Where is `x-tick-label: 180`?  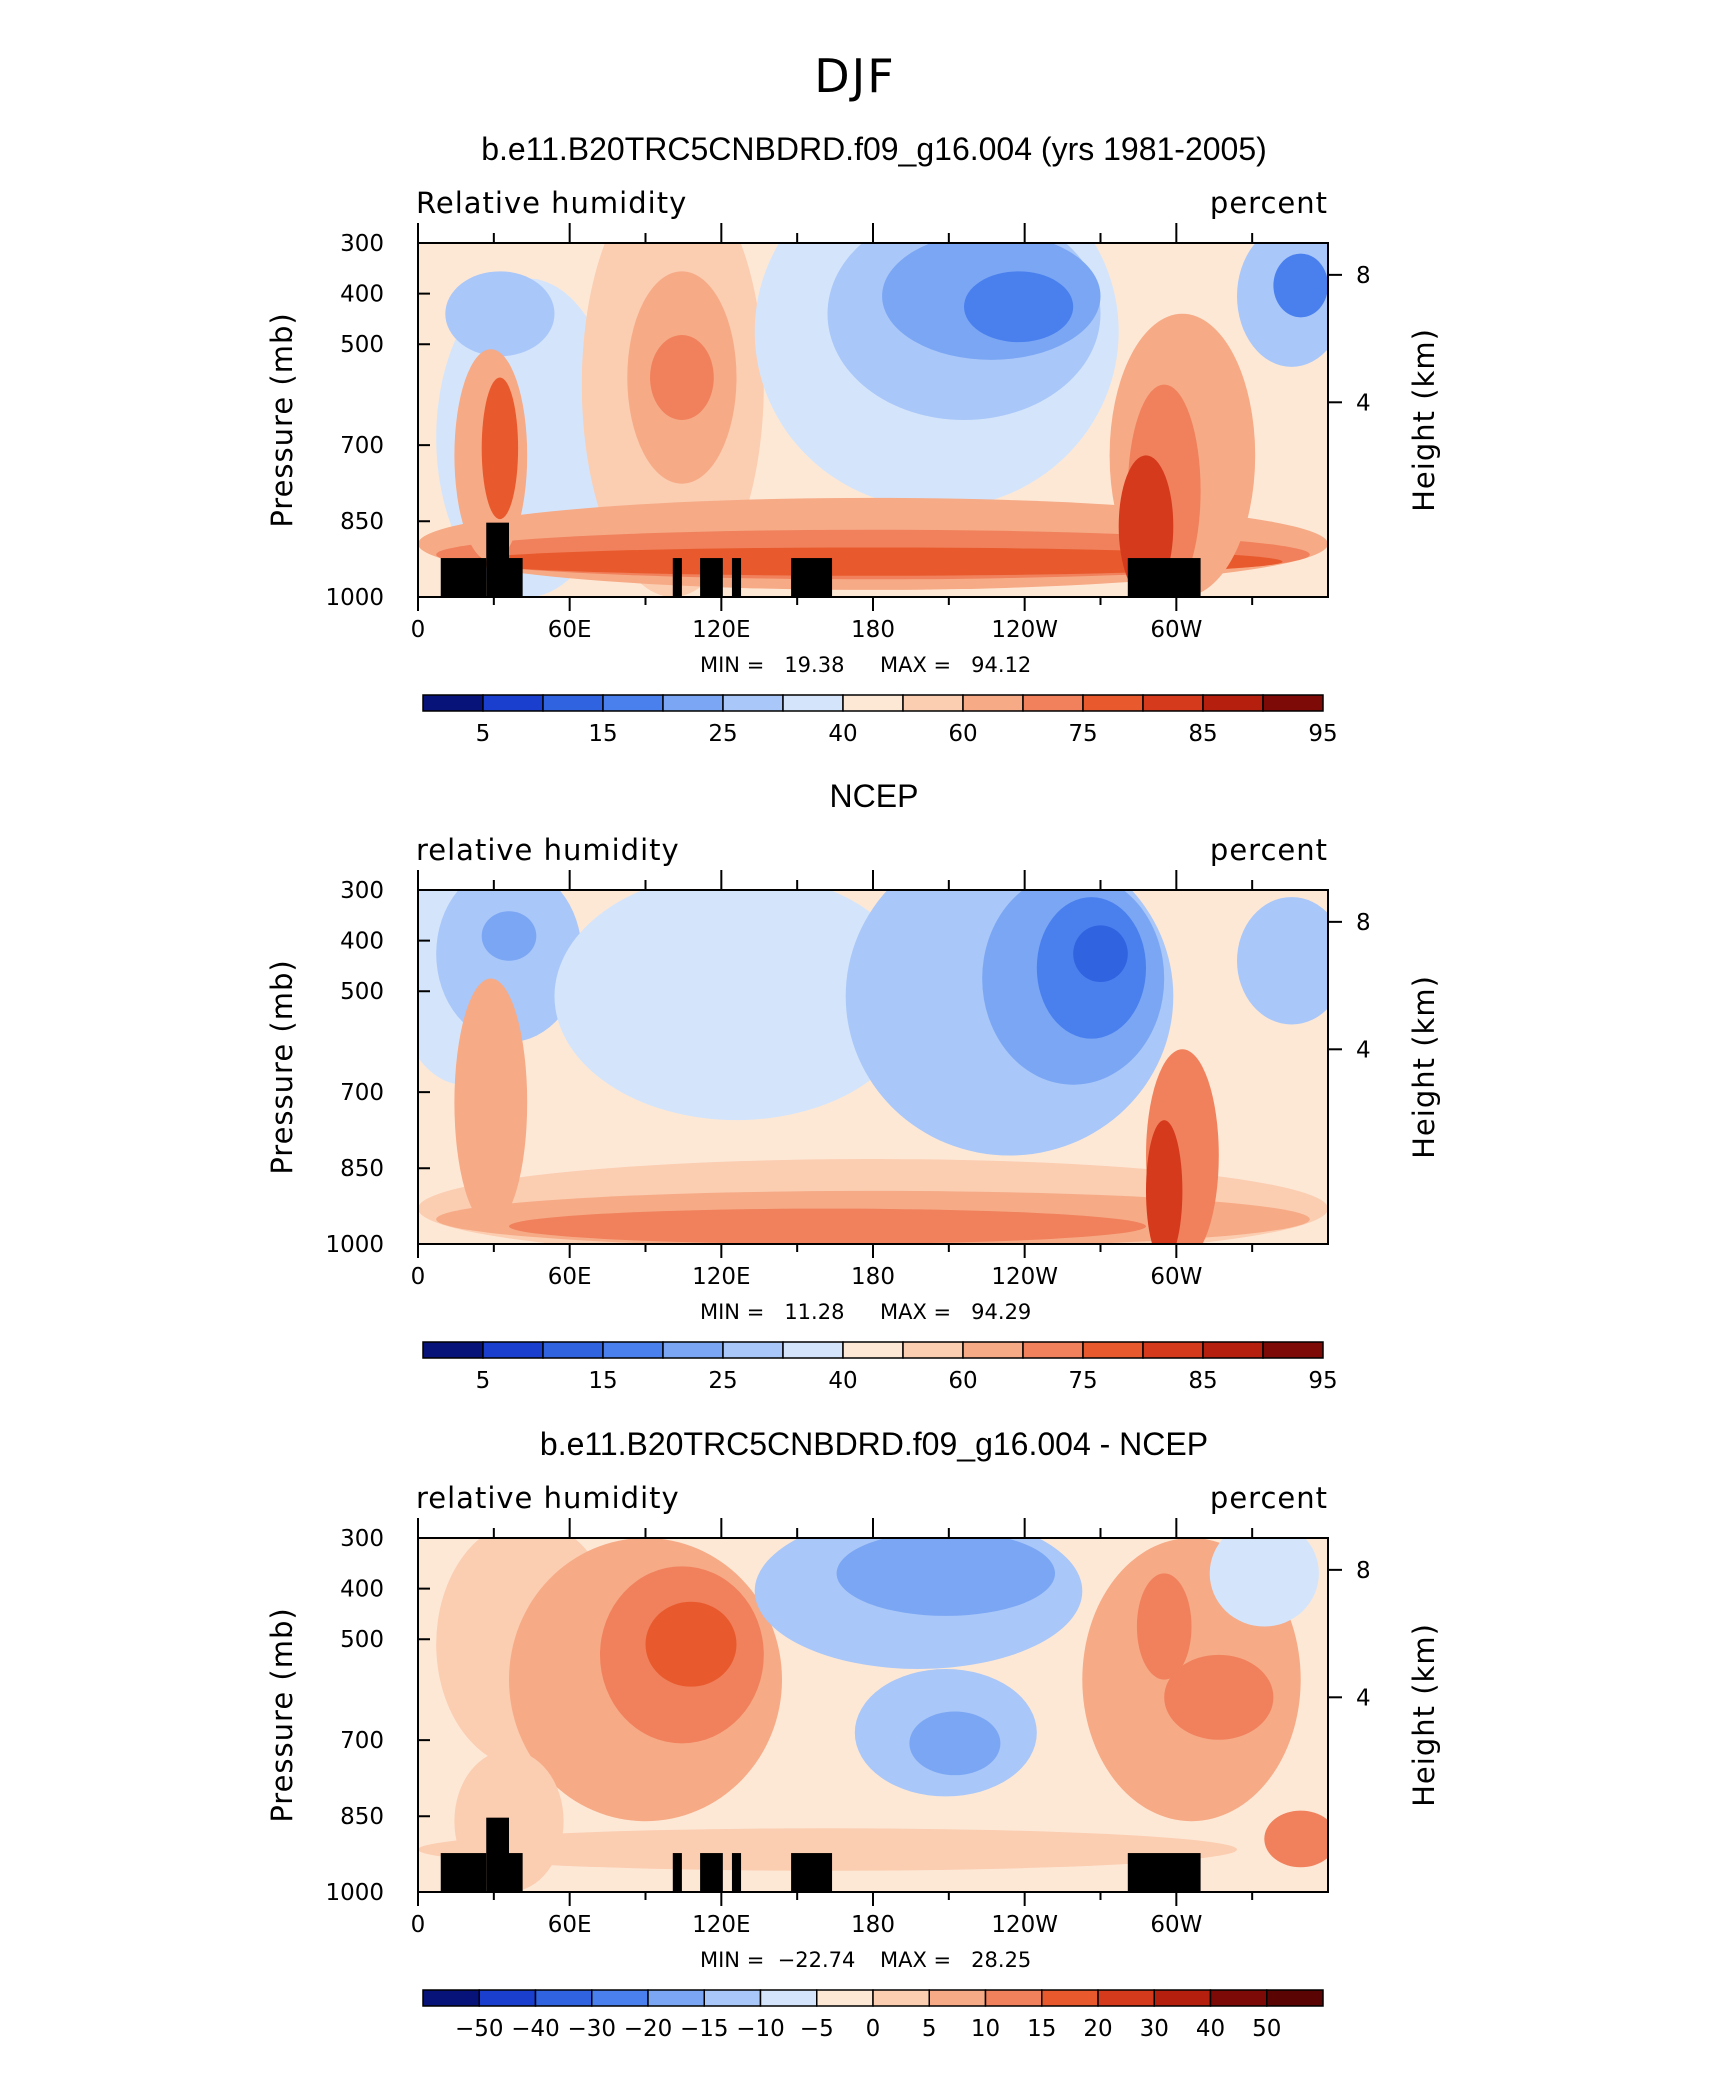
x-tick-label: 180 is located at coordinates (873, 1925).